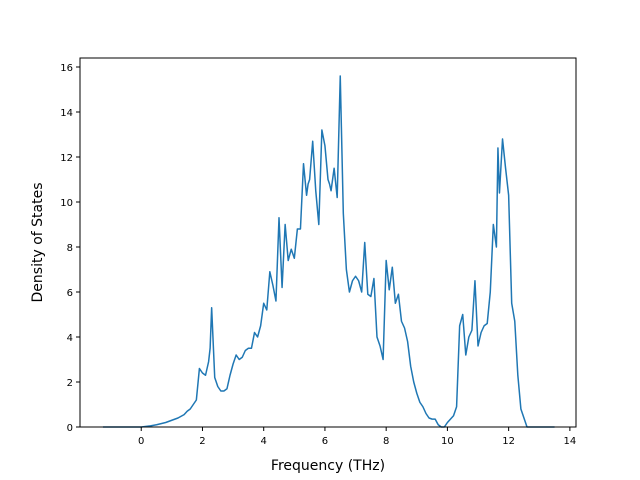 The height and width of the screenshot is (480, 640). I want to click on y-tick-label: 8, so click(70, 248).